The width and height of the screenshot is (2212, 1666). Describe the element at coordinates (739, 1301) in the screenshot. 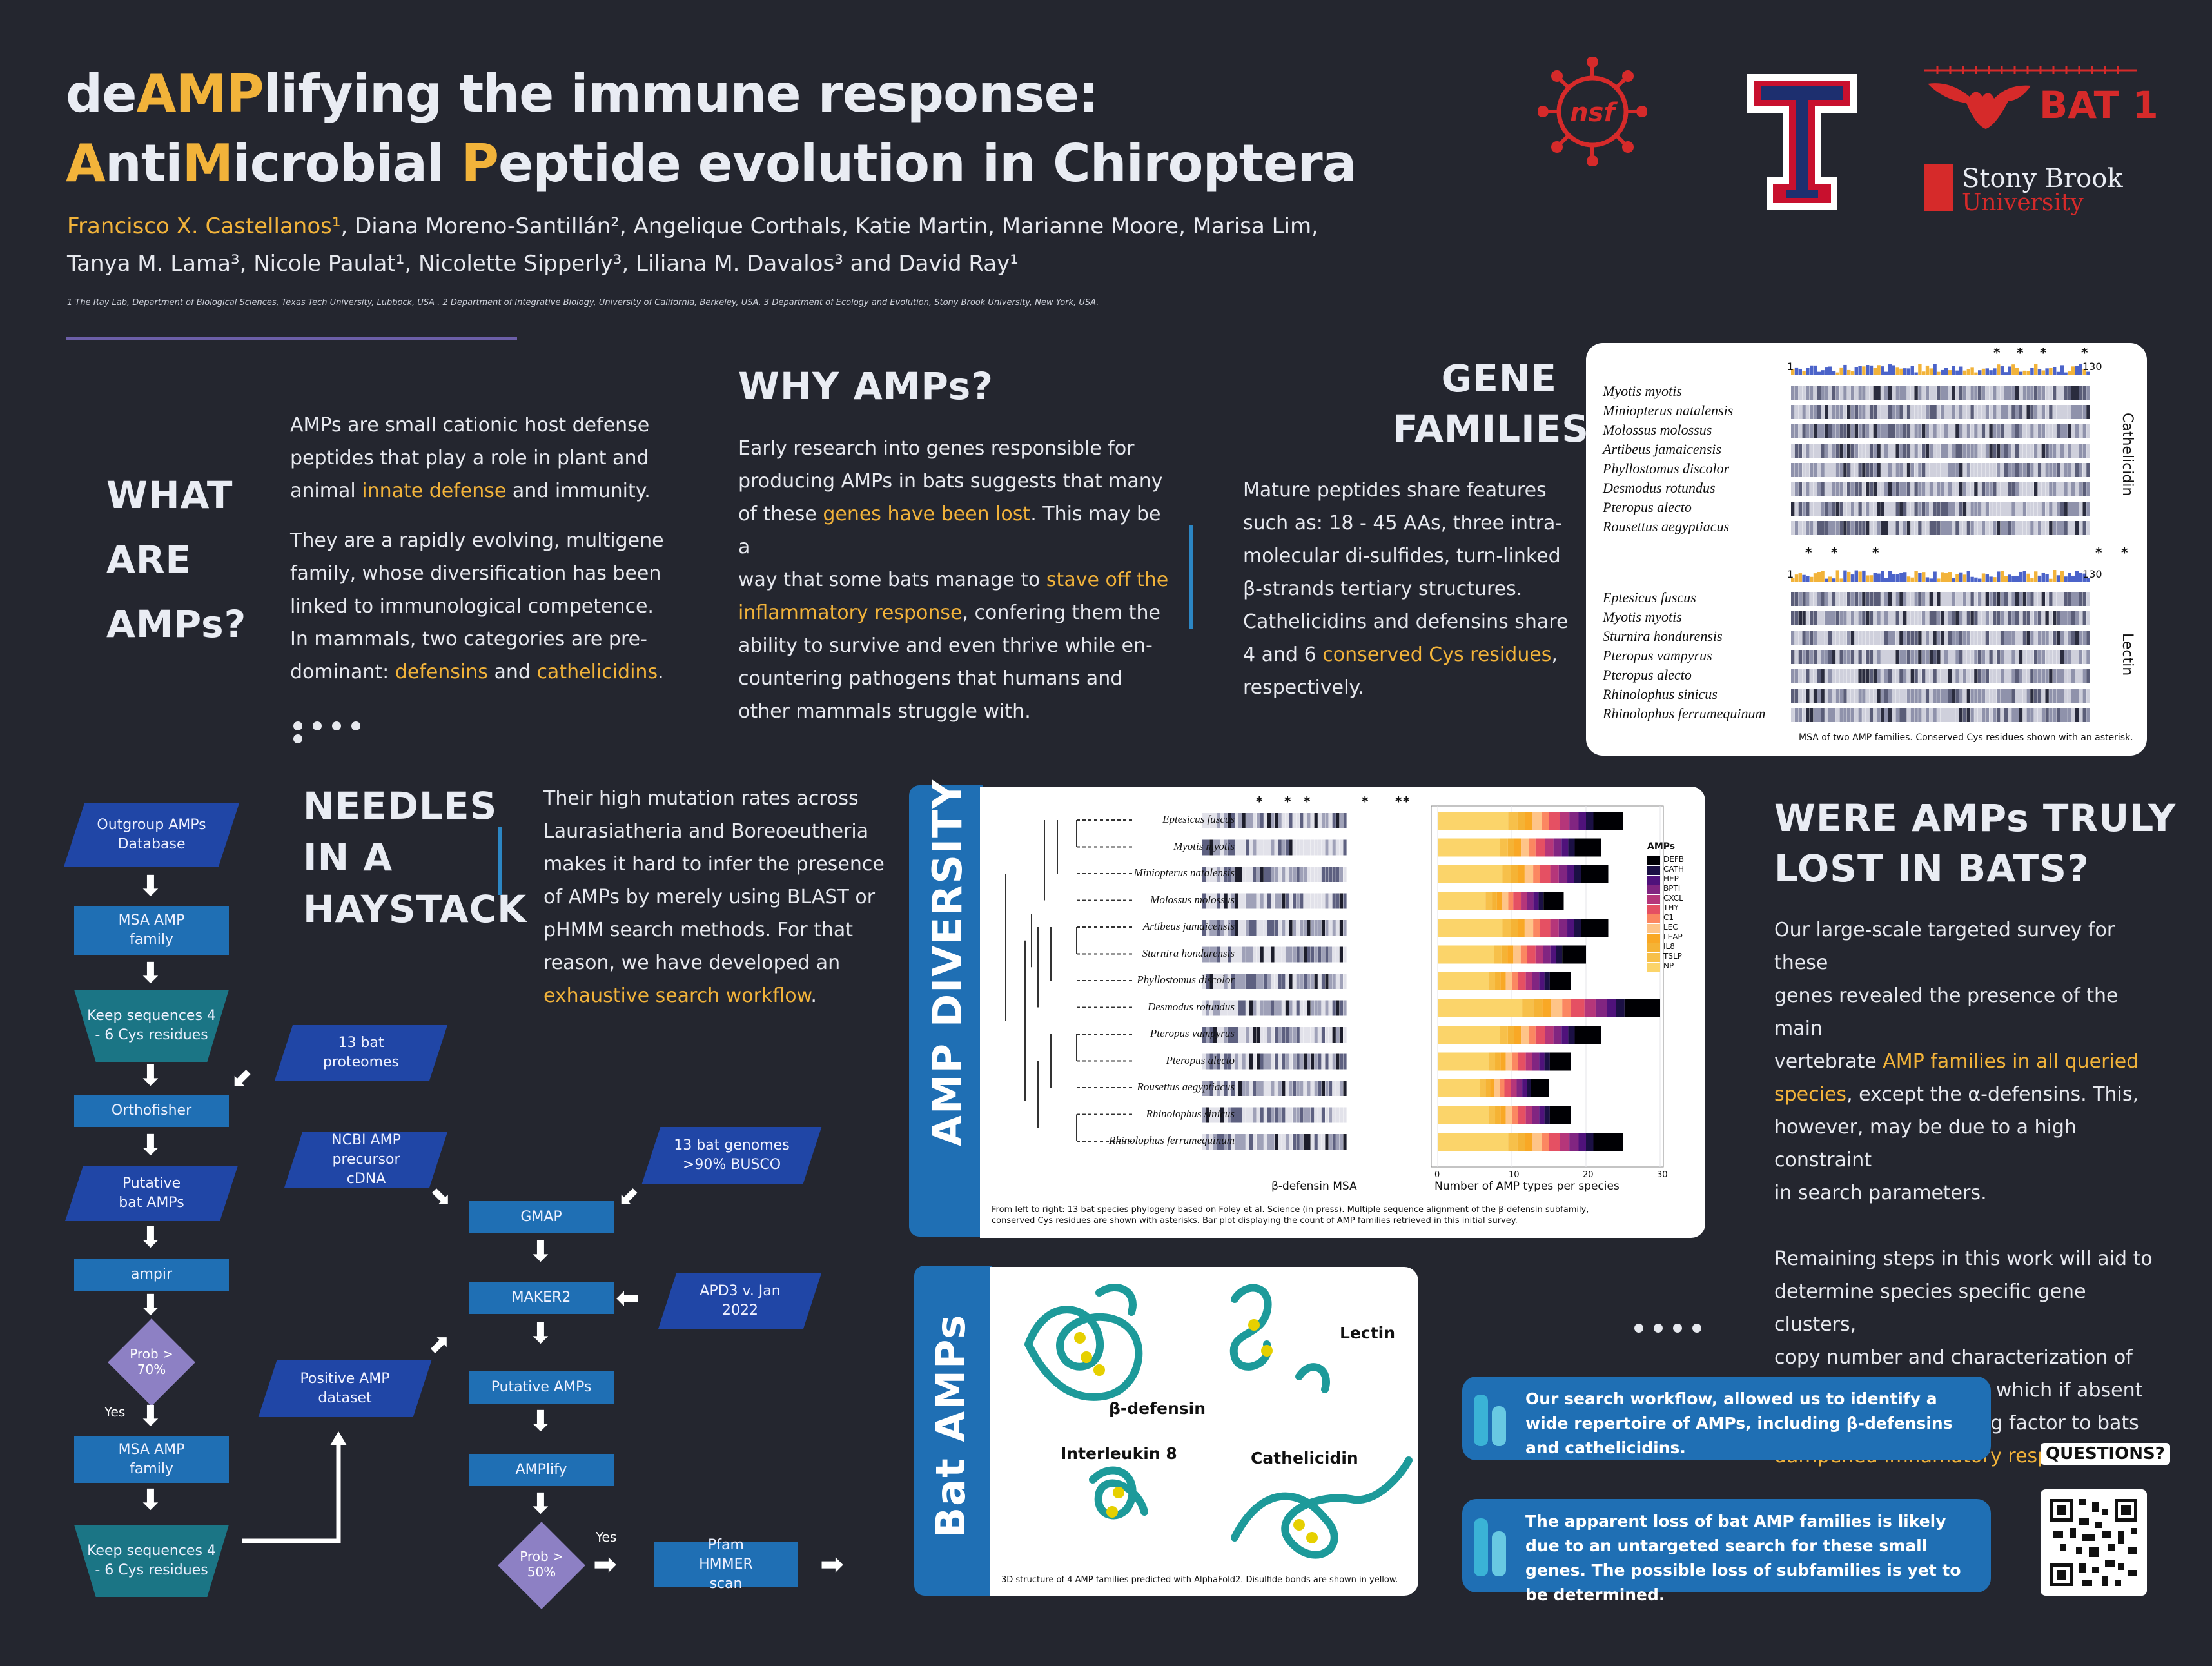

I see `apd3: APD3 v. Jan 2022` at that location.